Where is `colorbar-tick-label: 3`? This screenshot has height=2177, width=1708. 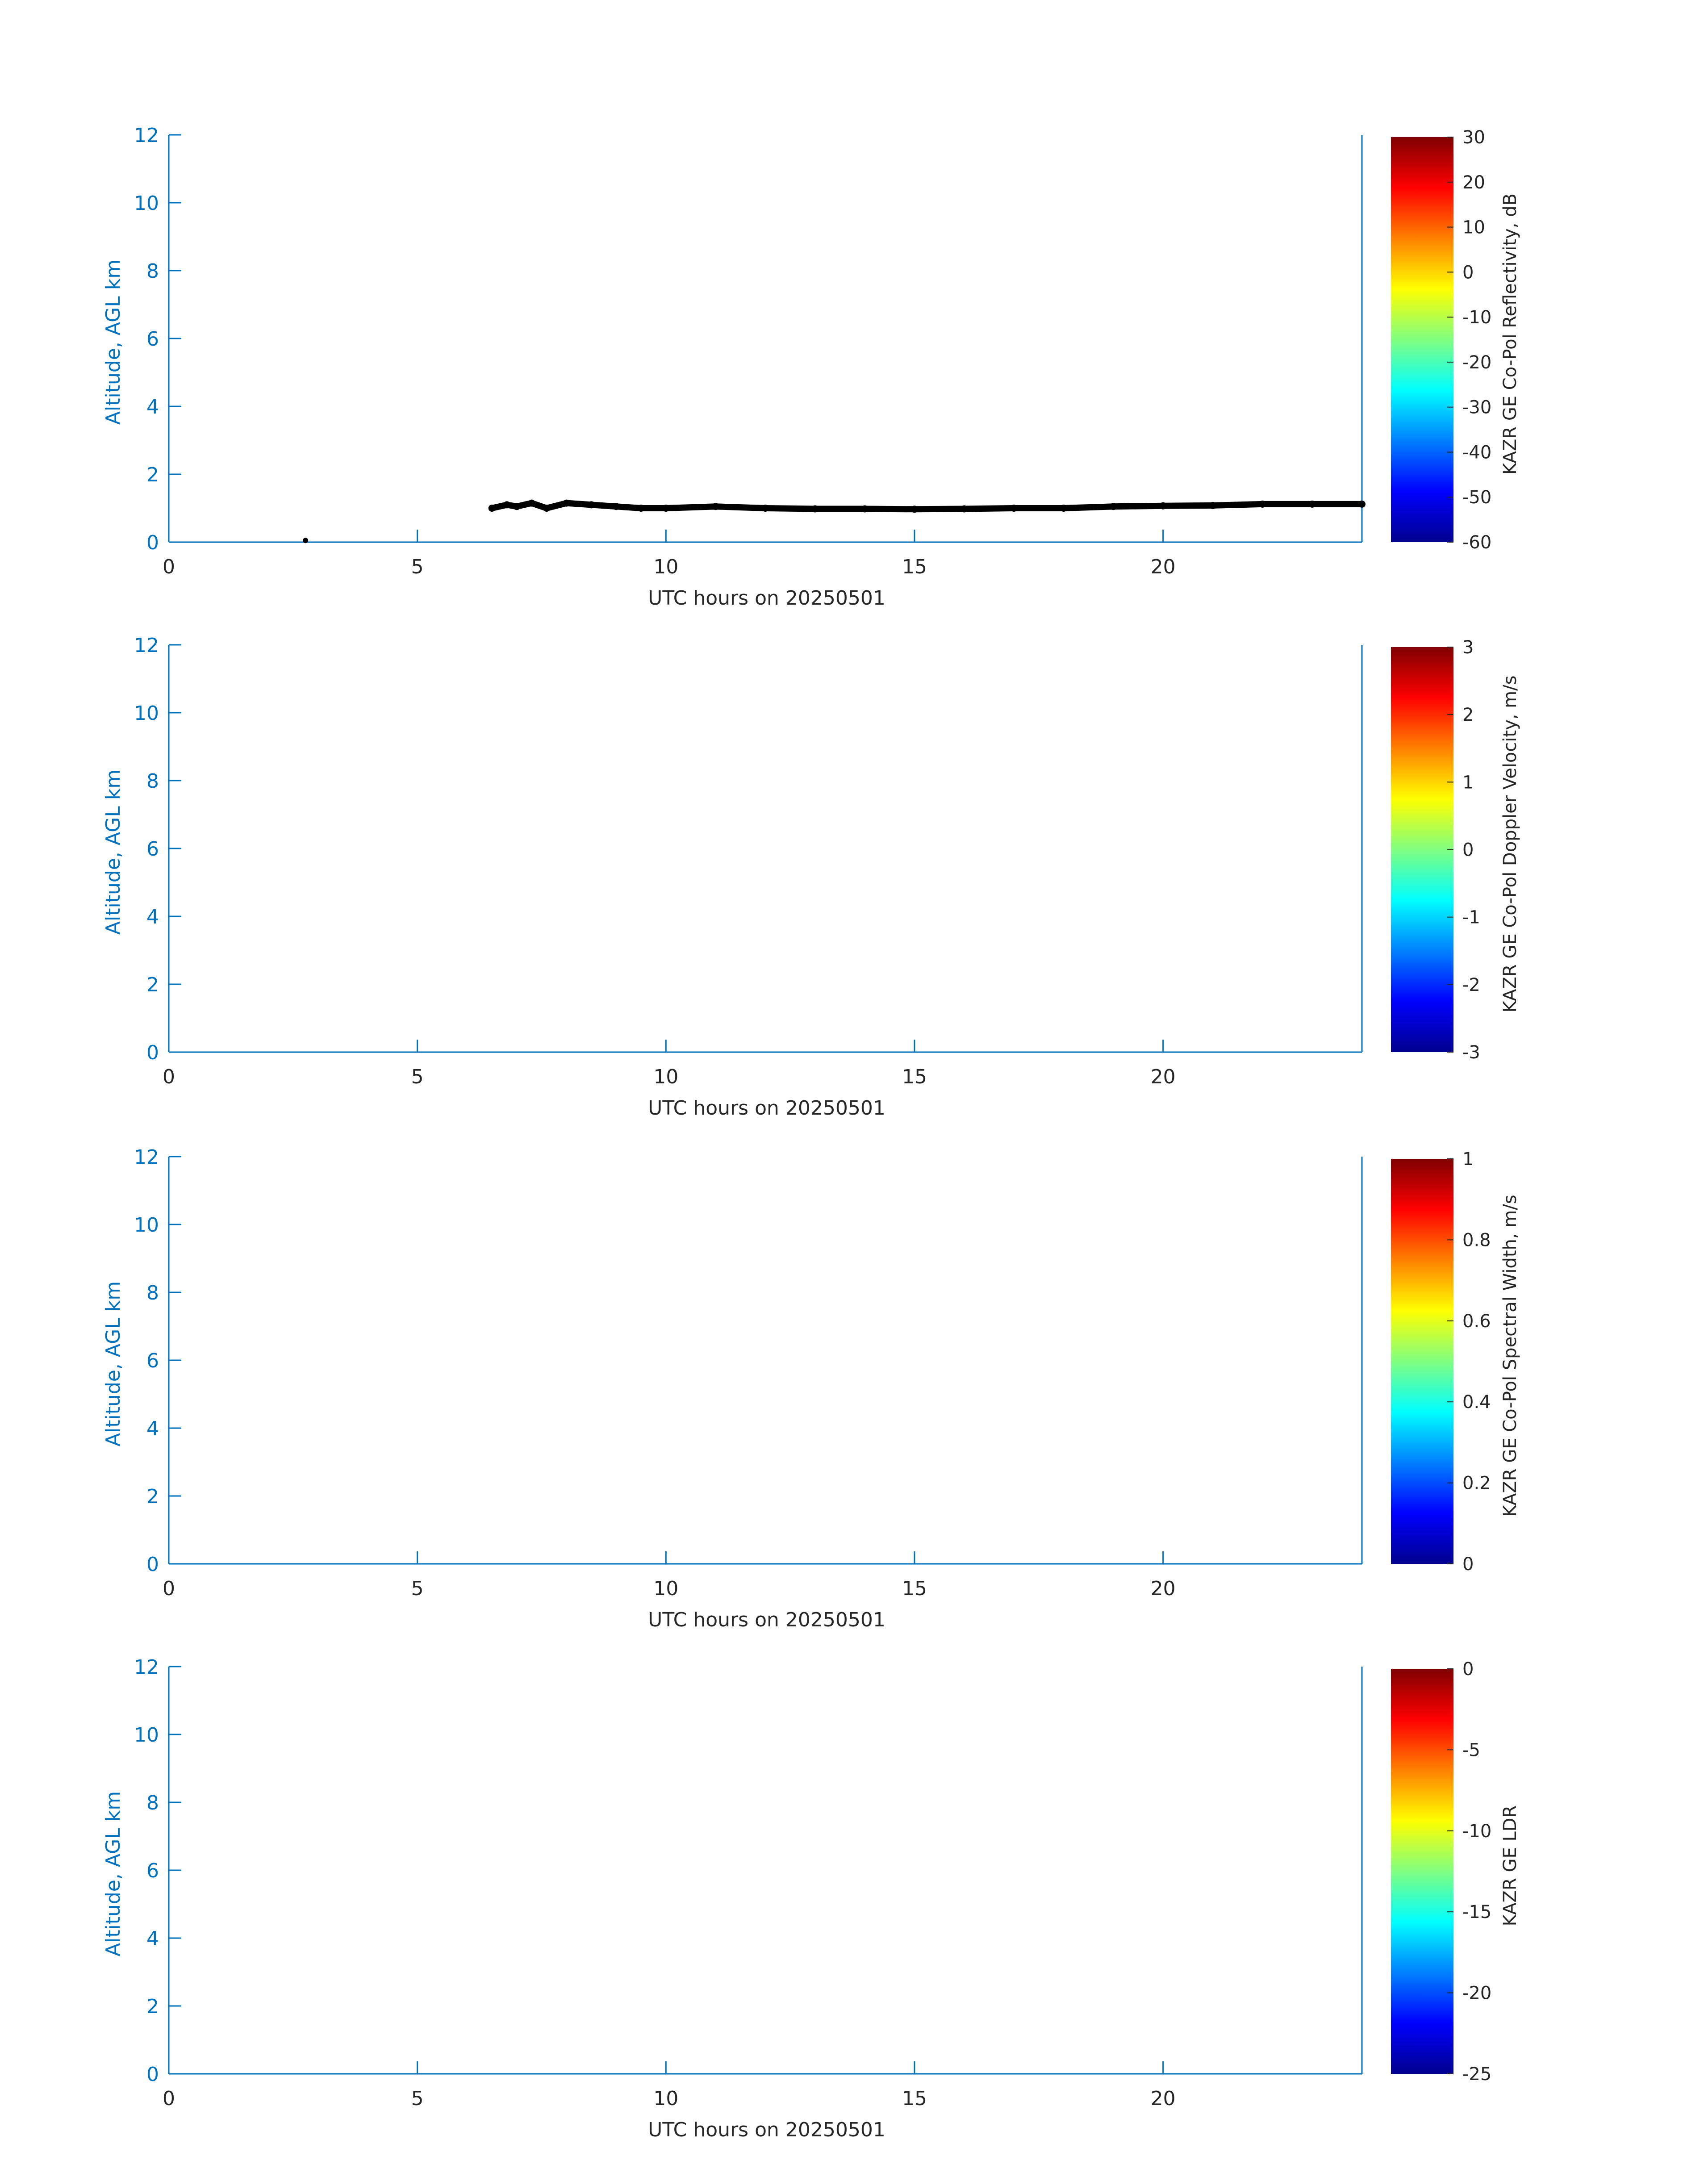 colorbar-tick-label: 3 is located at coordinates (1468, 647).